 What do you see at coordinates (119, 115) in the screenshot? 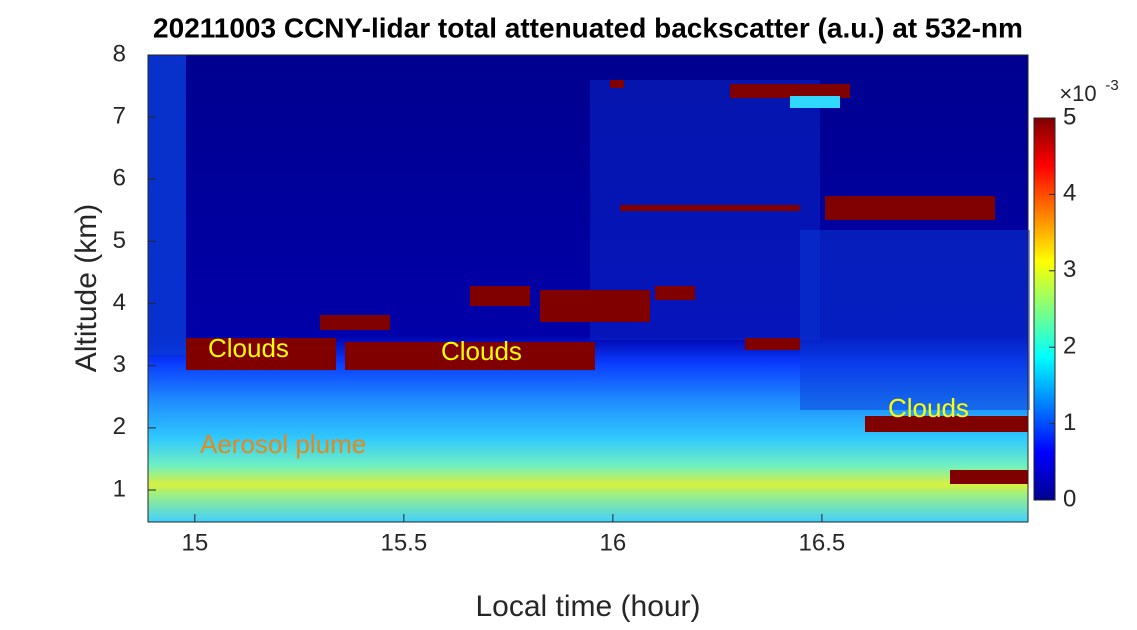
I see `y-tick-label: 7` at bounding box center [119, 115].